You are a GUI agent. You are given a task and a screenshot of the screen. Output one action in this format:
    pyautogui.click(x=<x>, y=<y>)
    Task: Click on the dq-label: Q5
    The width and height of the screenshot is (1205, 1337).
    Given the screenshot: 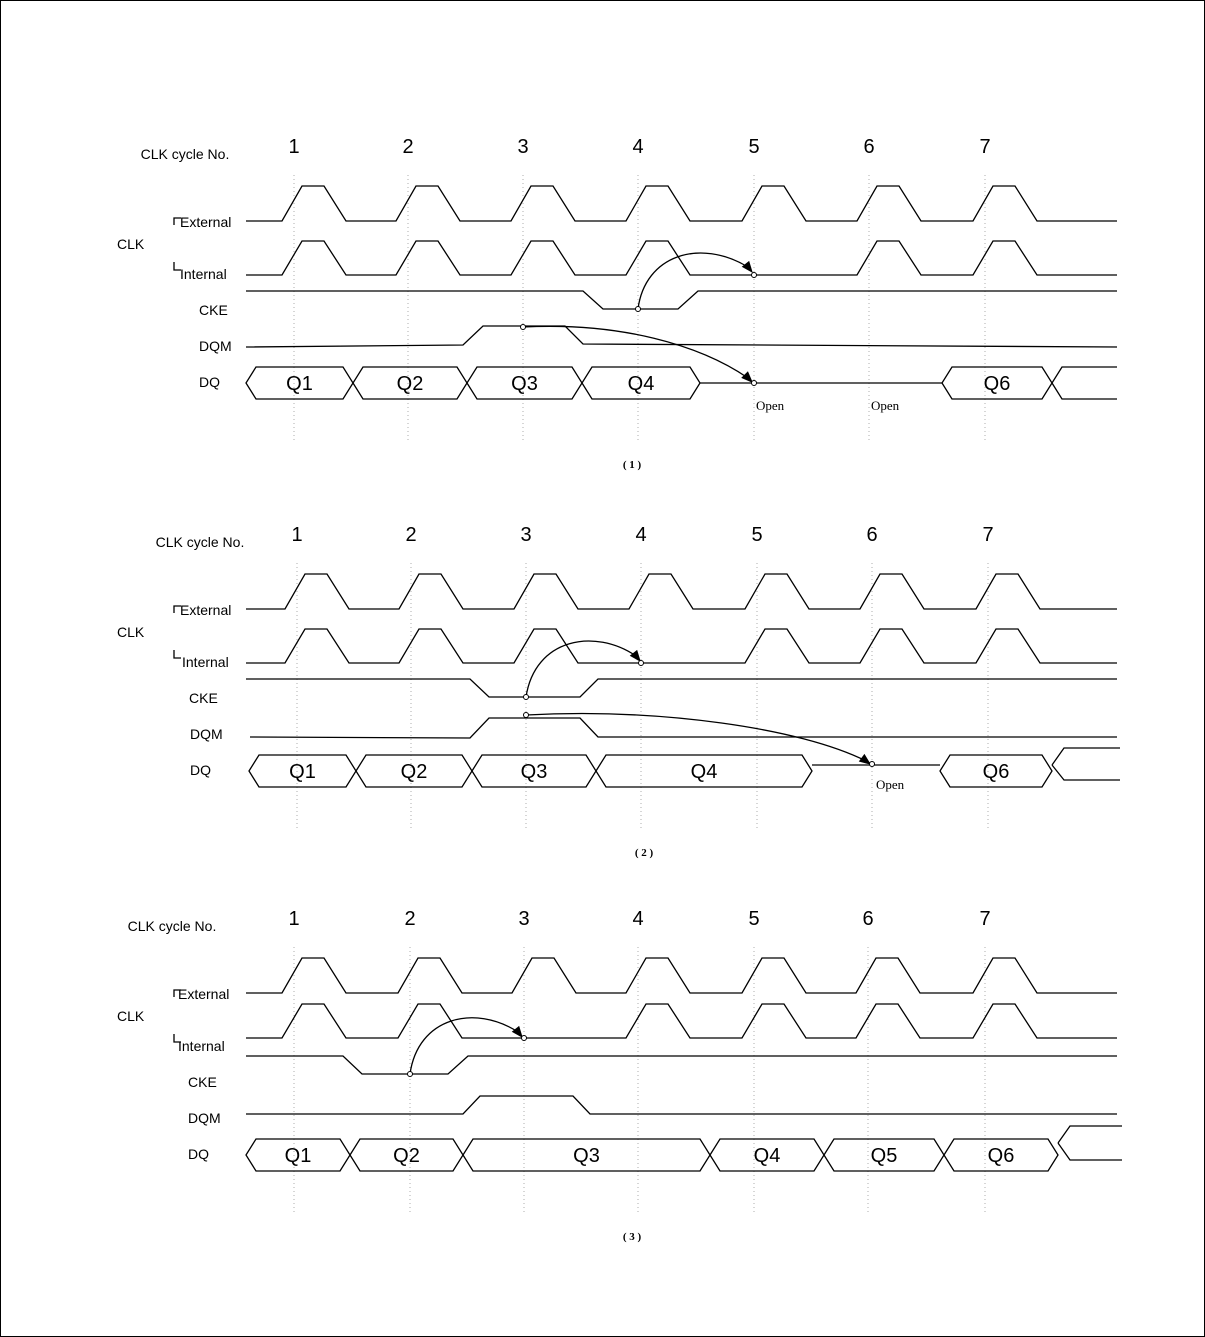 What is the action you would take?
    pyautogui.click(x=884, y=1156)
    